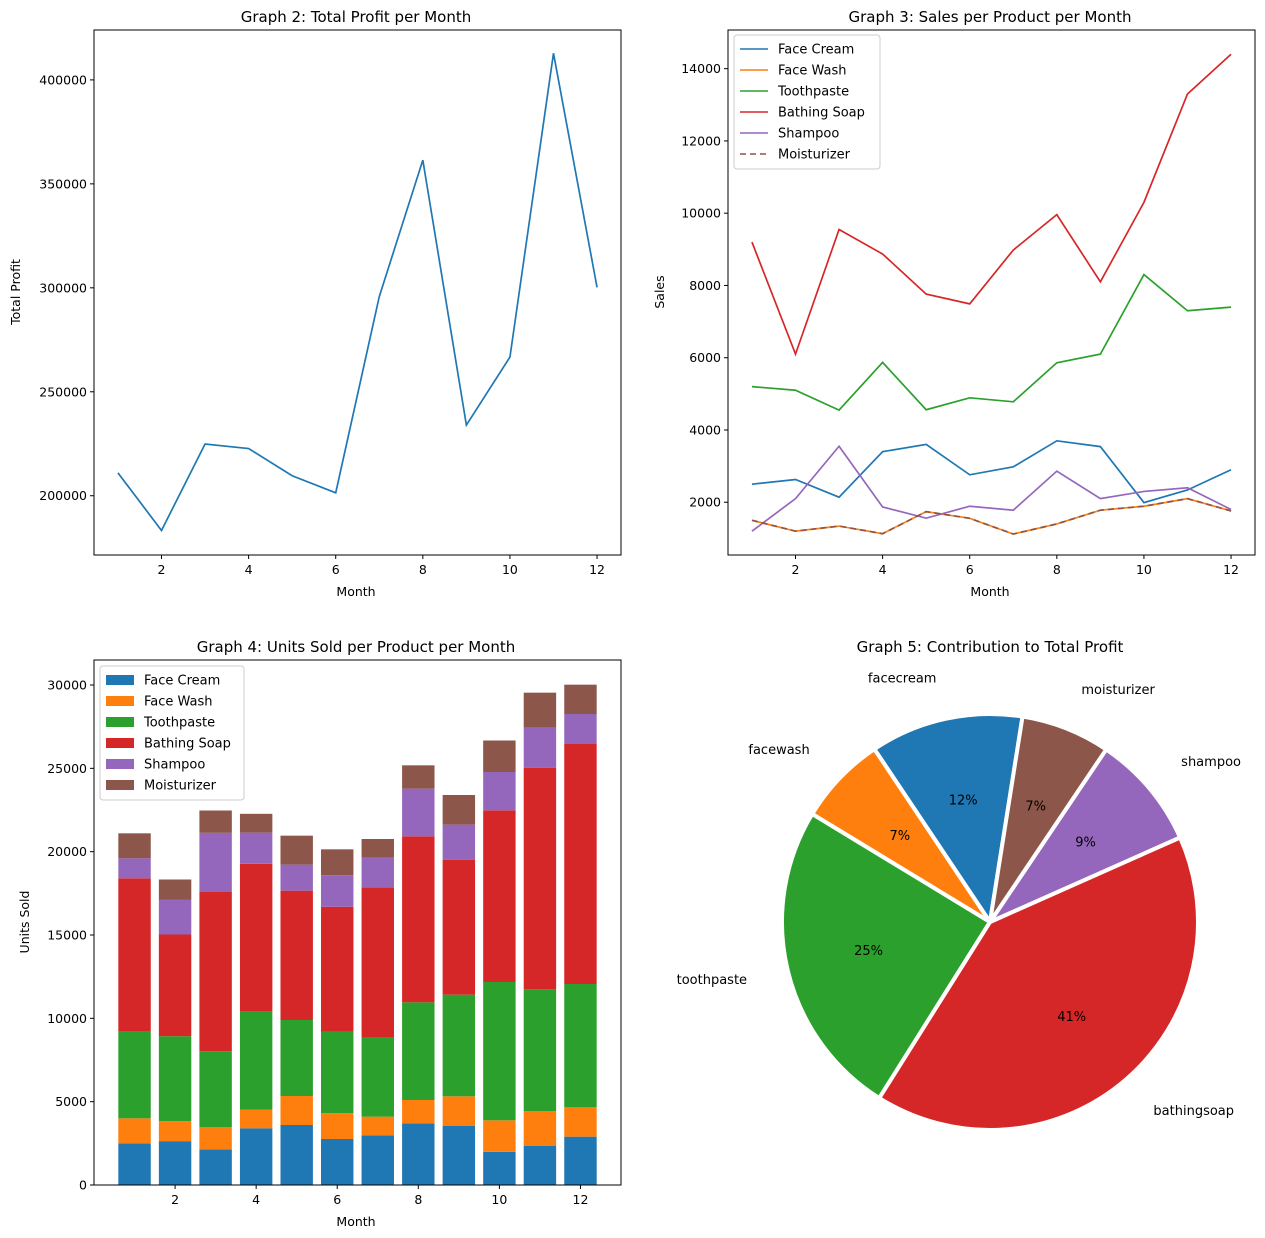 The image size is (1265, 1238). Describe the element at coordinates (357, 293) in the screenshot. I see `series-line-total-profit` at that location.